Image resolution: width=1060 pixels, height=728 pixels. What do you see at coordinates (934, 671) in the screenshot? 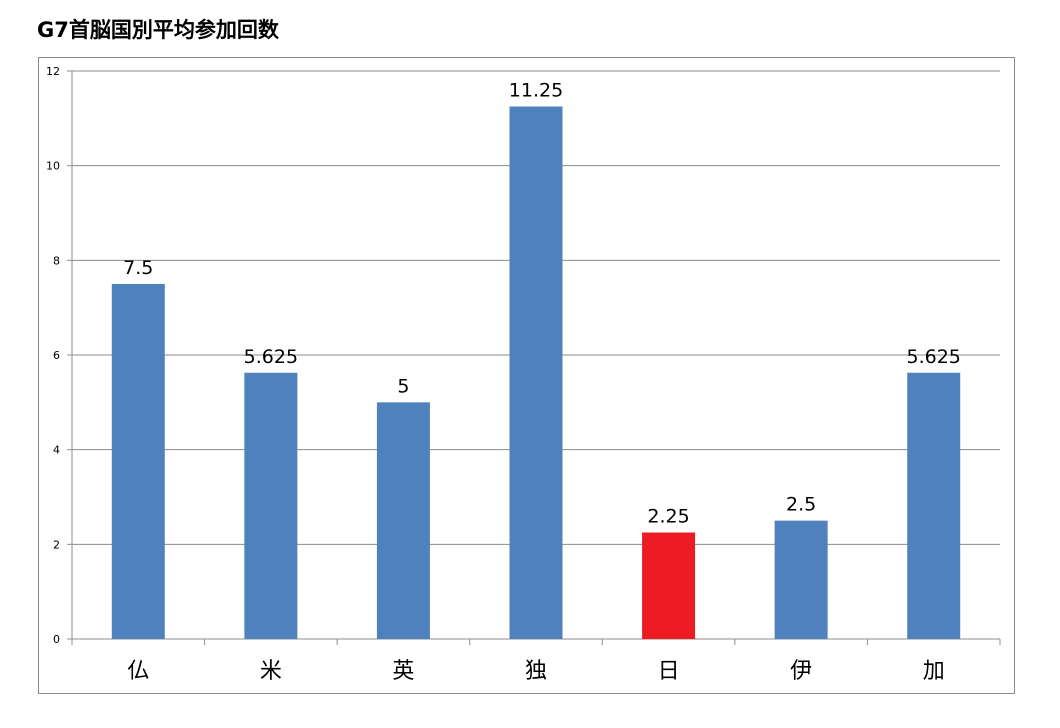
I see `x-category-label: 加` at bounding box center [934, 671].